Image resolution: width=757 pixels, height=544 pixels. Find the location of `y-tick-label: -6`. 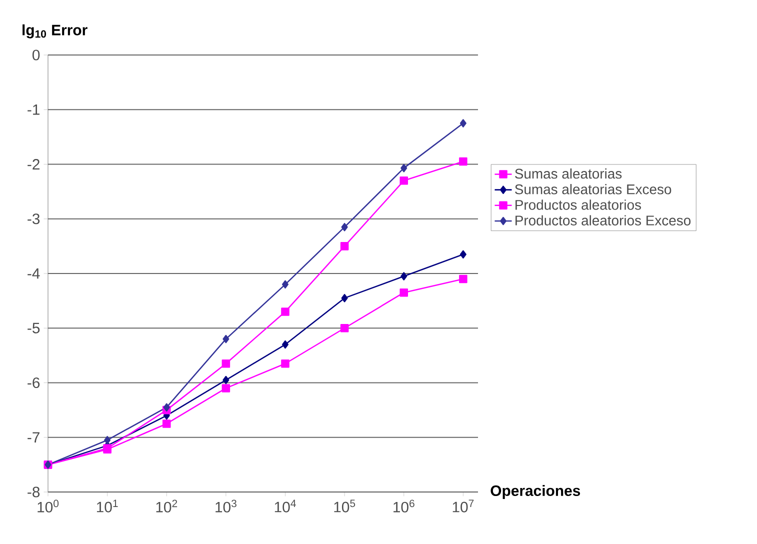

y-tick-label: -6 is located at coordinates (34, 382).